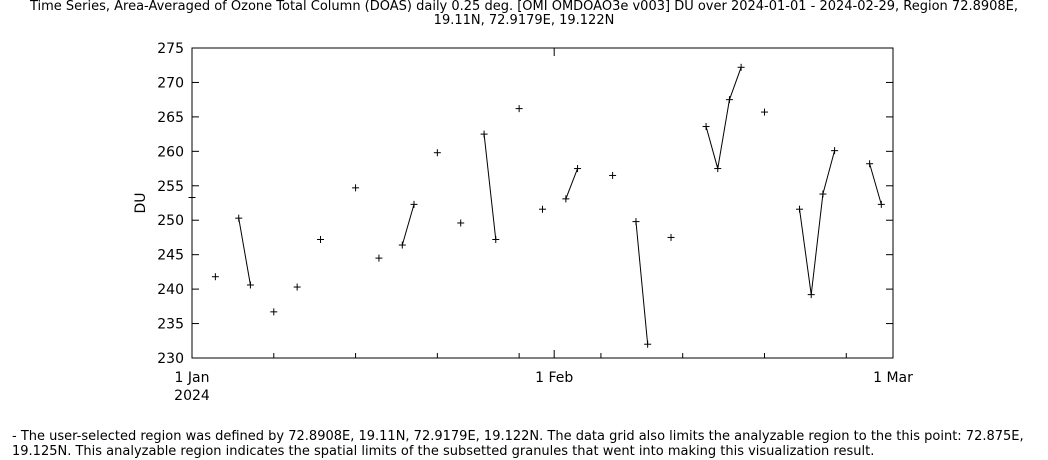 The width and height of the screenshot is (1048, 460). I want to click on chart-title-line-2: 19.11N, 72.9179E, 19.122N, so click(524, 20).